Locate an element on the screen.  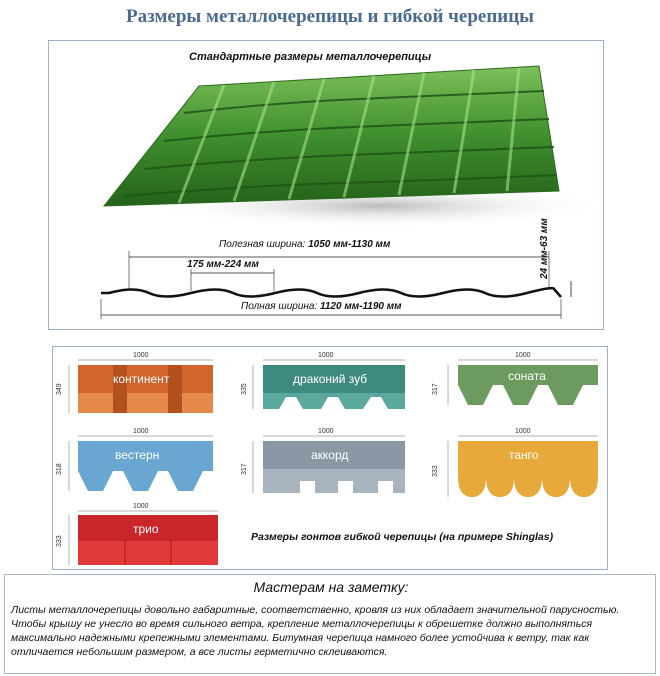
shingle-kontinent-width: 1000 is located at coordinates (141, 355).